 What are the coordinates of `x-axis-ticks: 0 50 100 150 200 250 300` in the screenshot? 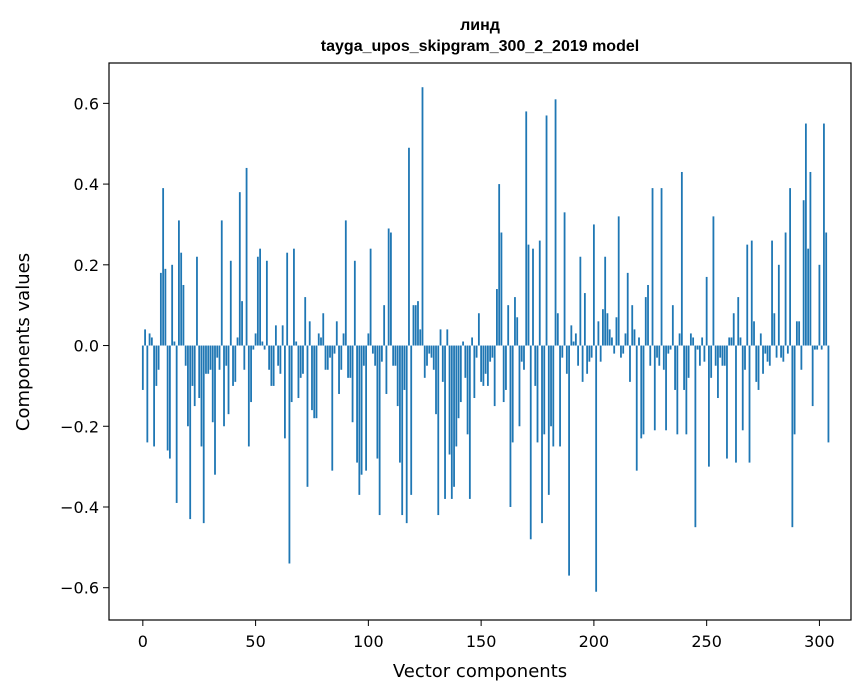 It's located at (486, 635).